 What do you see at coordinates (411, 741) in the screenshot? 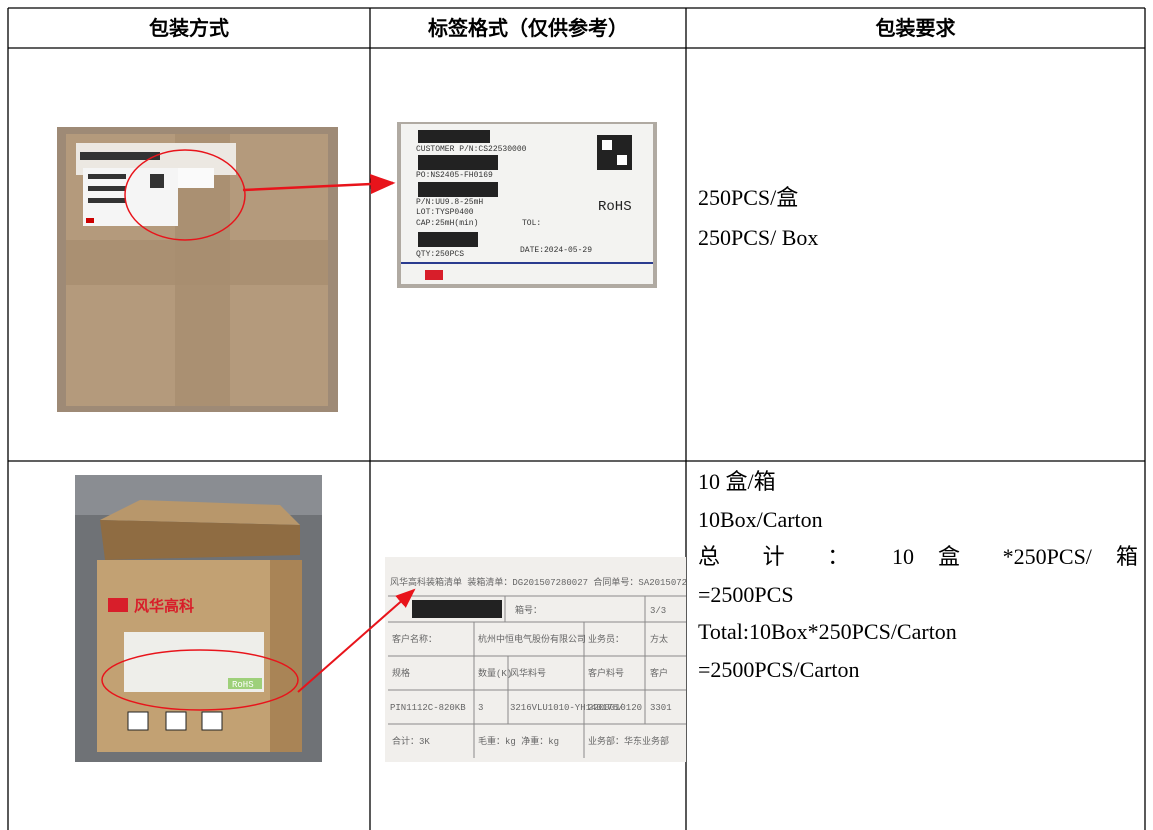
I see `label-cell: 合计：3K` at bounding box center [411, 741].